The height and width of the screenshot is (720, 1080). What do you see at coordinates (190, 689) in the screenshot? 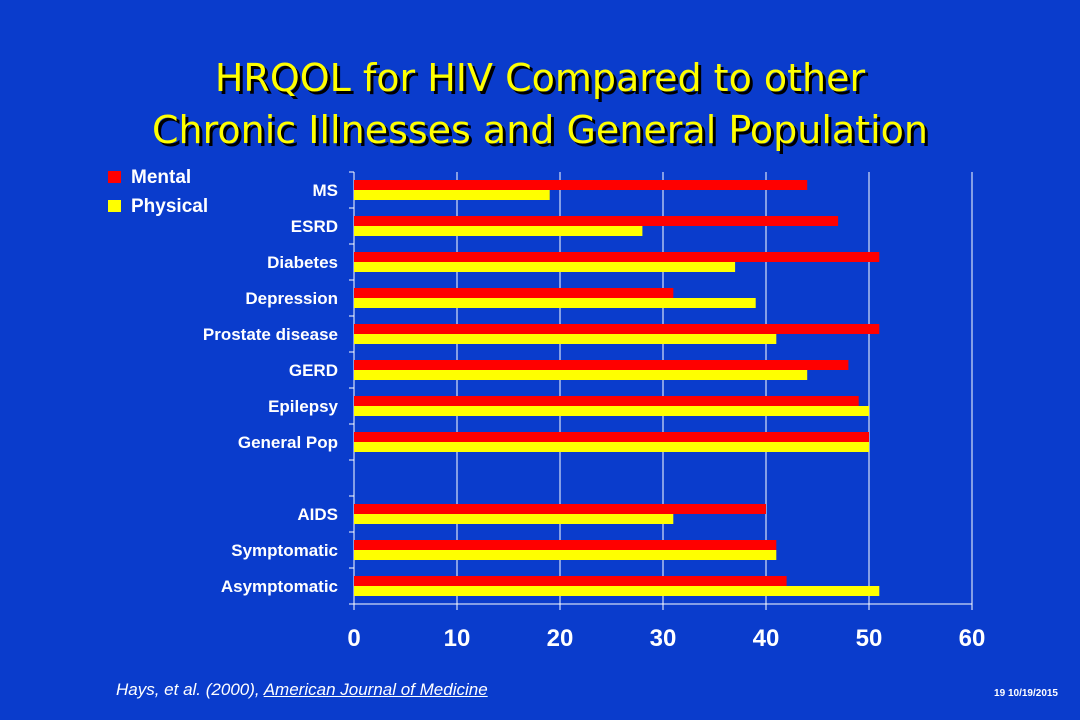
I see `citation-authors: Hays, et al. (2000),` at bounding box center [190, 689].